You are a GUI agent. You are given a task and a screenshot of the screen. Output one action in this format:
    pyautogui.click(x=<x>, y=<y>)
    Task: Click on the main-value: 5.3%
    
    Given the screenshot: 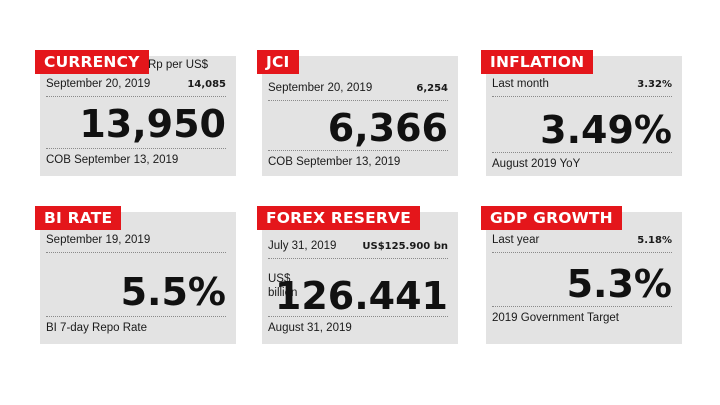 What is the action you would take?
    pyautogui.click(x=619, y=284)
    